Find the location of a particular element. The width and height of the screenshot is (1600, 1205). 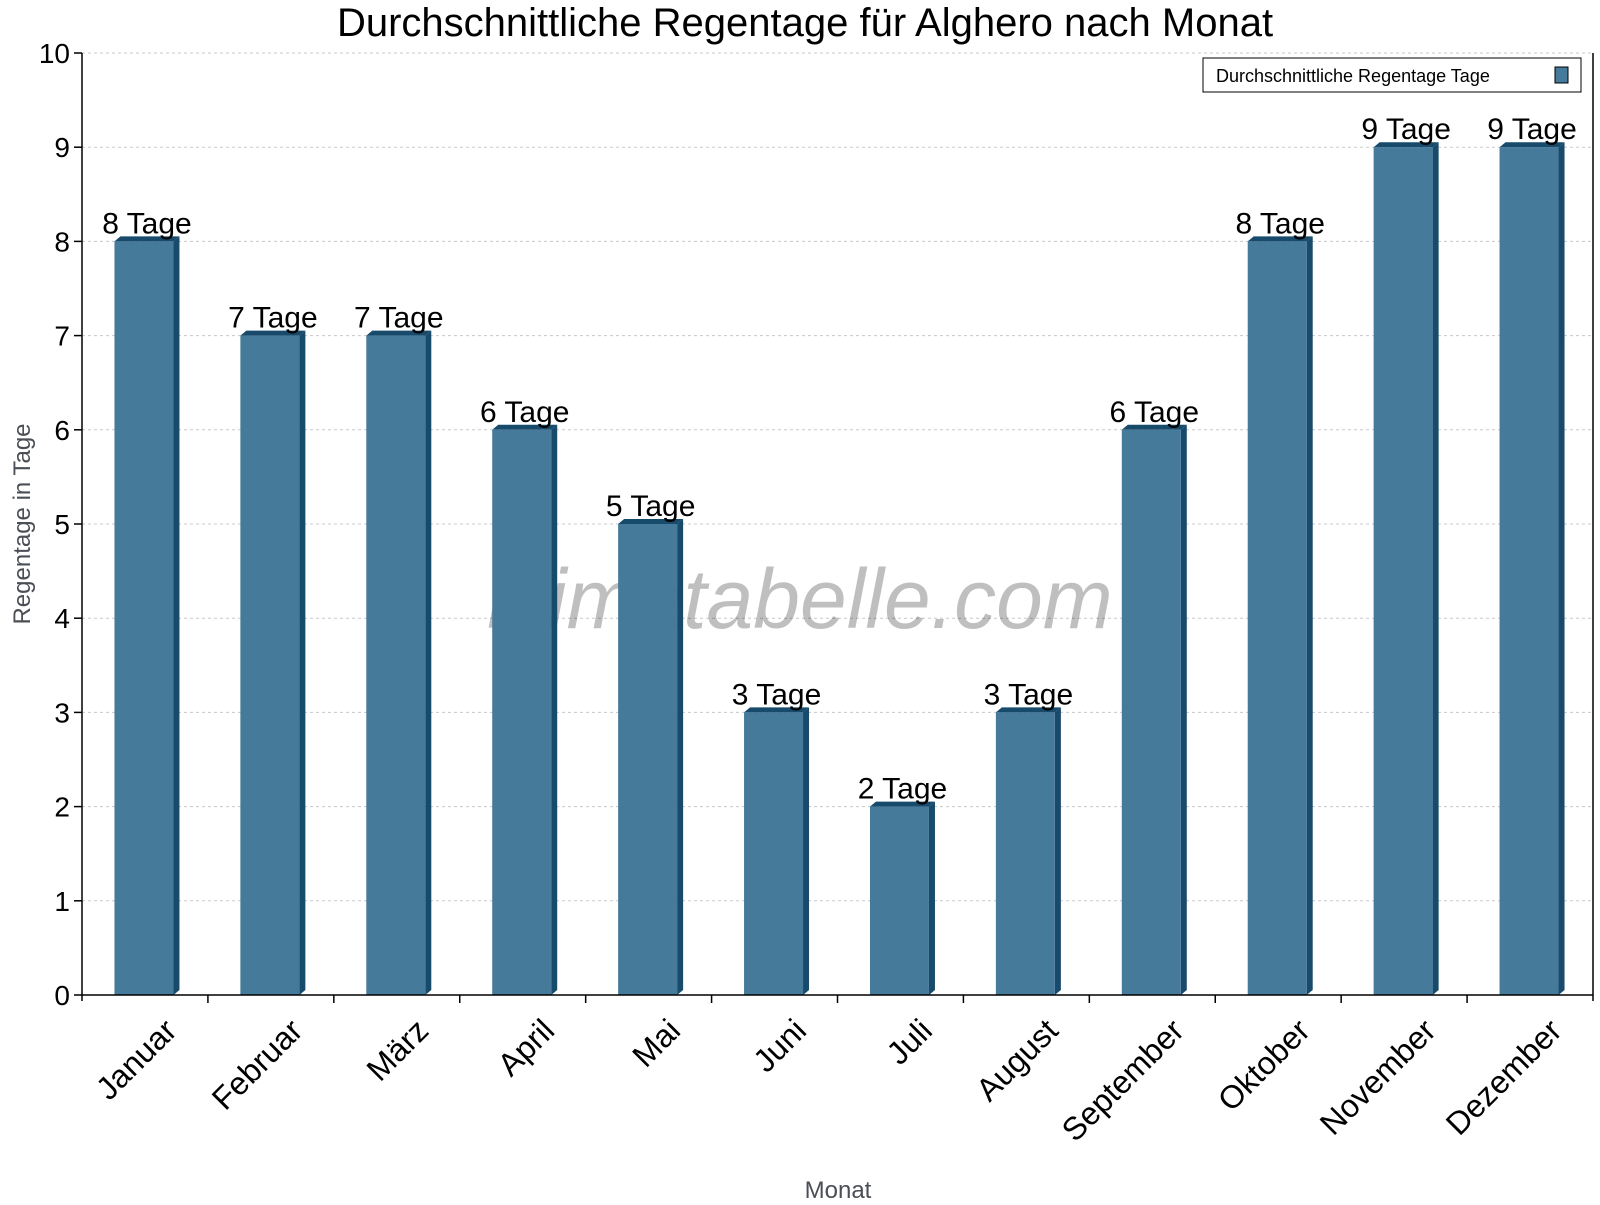

y-tick-label: 10 is located at coordinates (54, 53).